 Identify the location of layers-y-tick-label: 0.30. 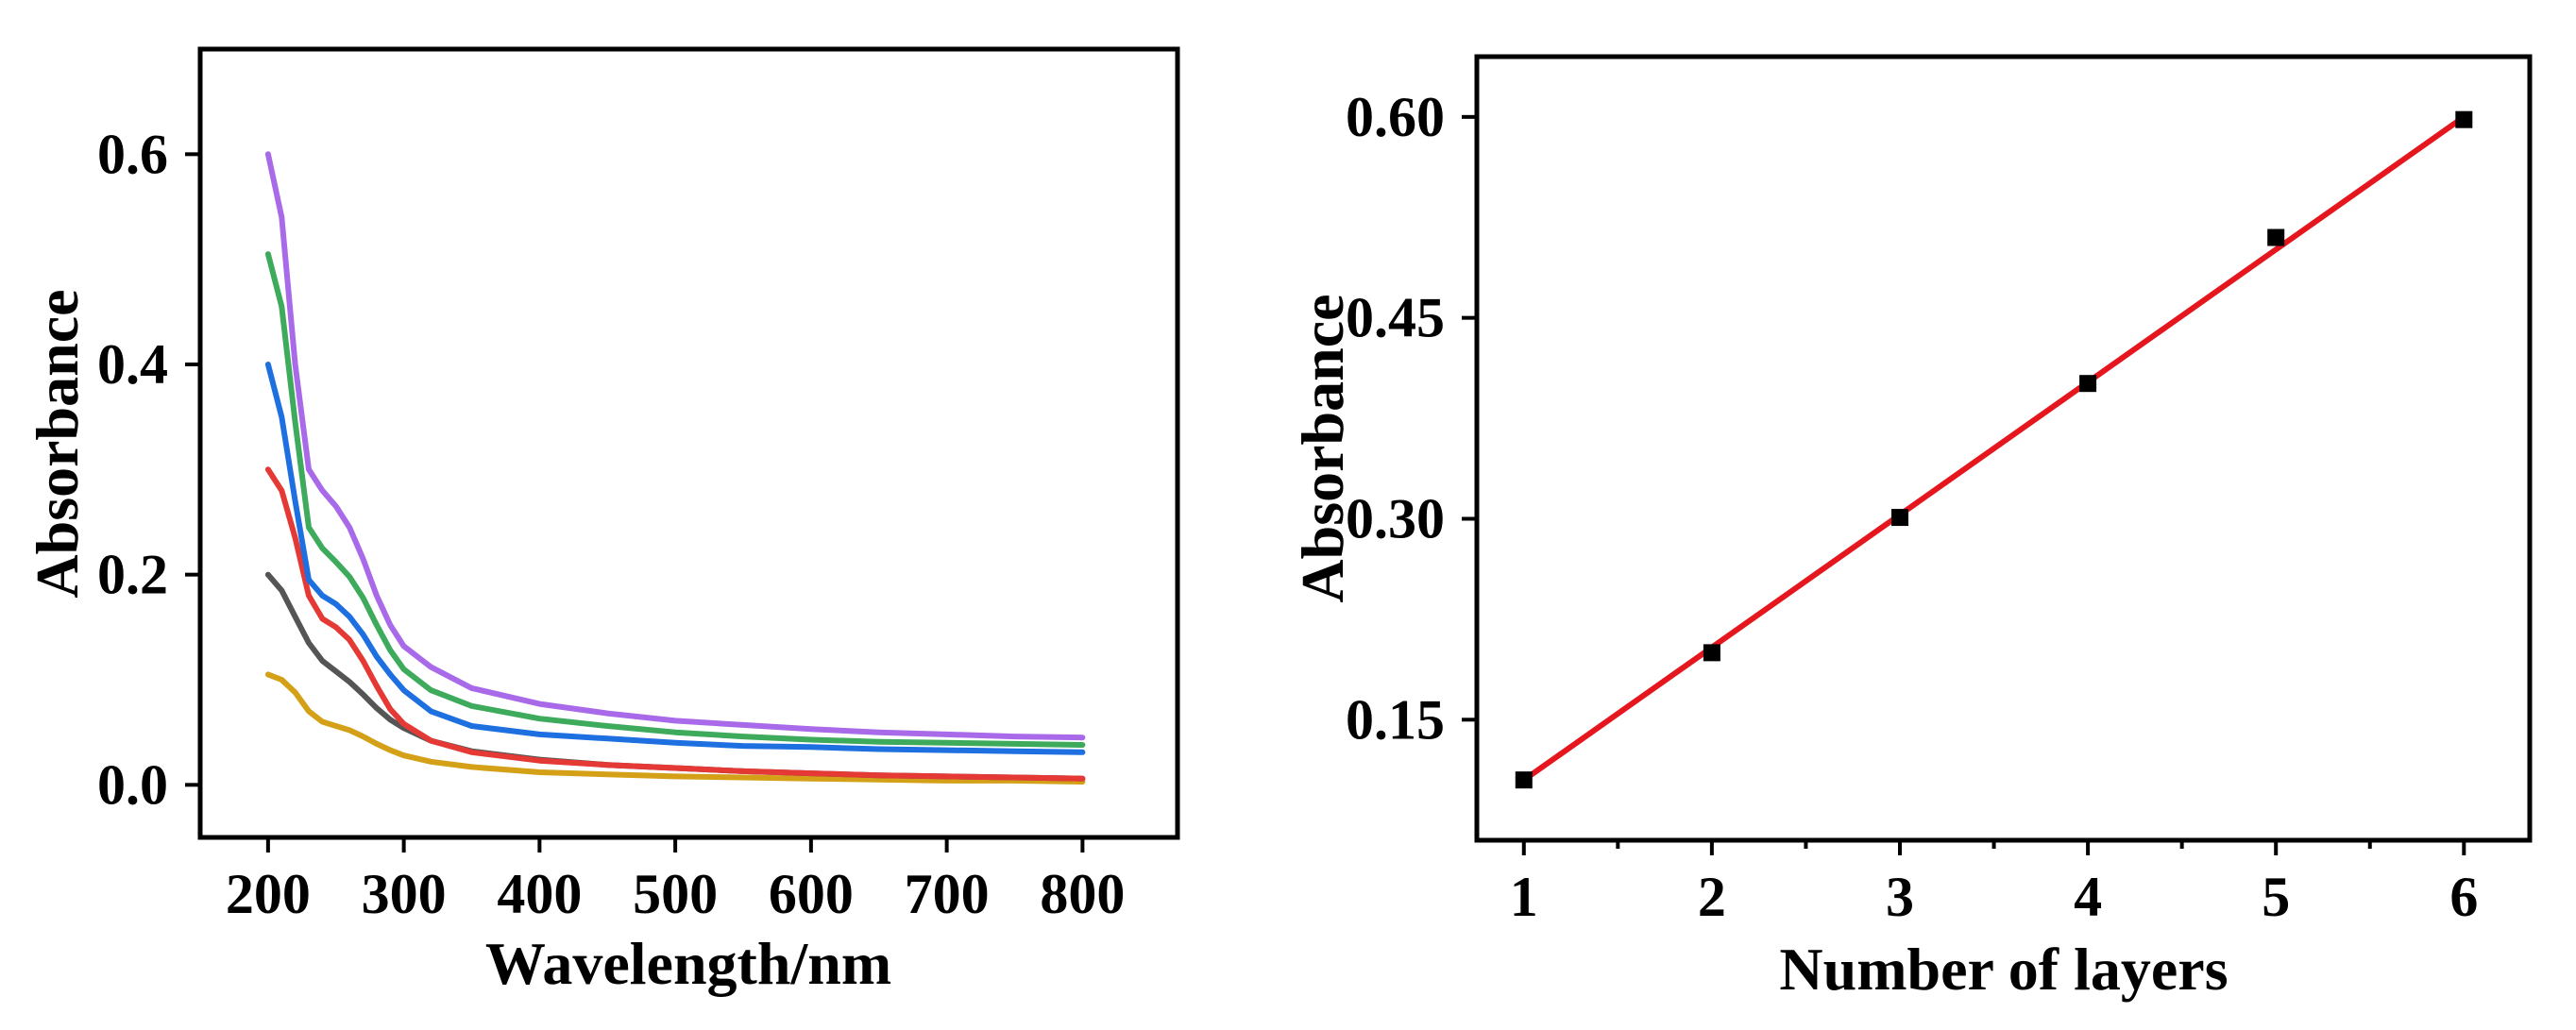
(1395, 518).